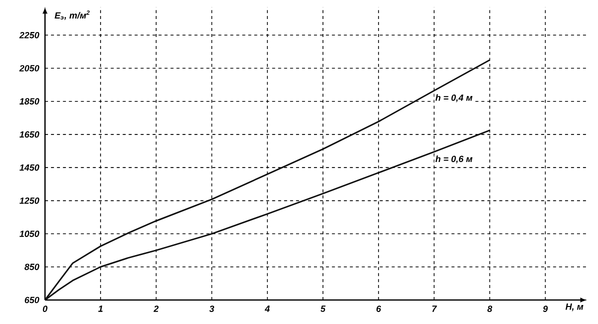 The width and height of the screenshot is (598, 324). I want to click on y-tick-label: 1450, so click(30, 167).